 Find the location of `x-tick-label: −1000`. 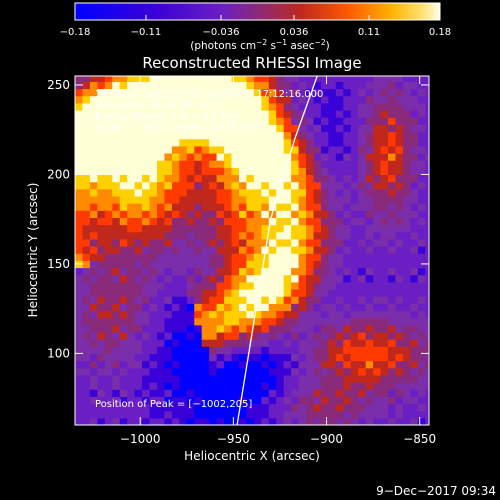

x-tick-label: −1000 is located at coordinates (140, 439).